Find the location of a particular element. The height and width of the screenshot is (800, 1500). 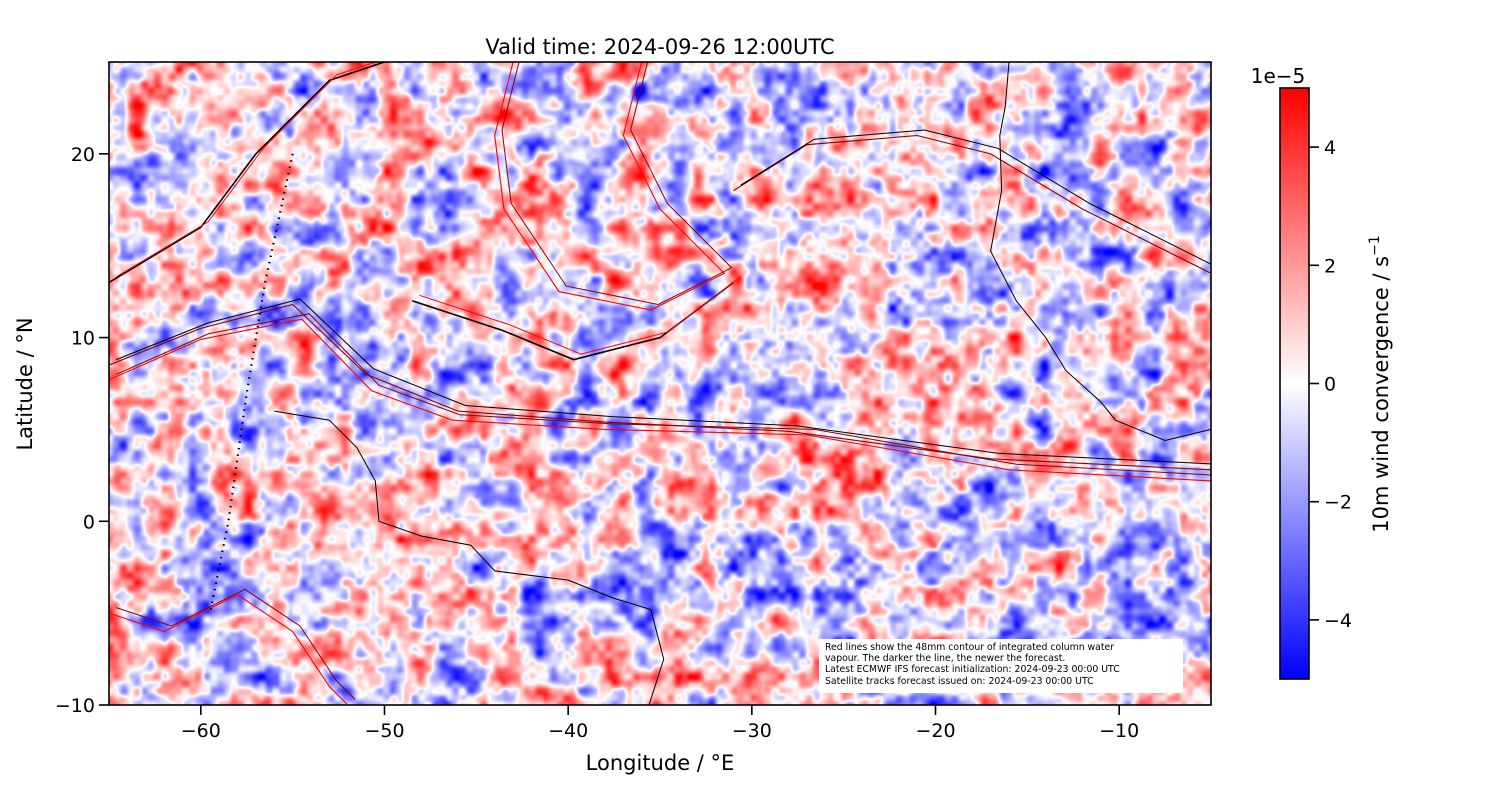

x-tick-label: −40 is located at coordinates (568, 731).